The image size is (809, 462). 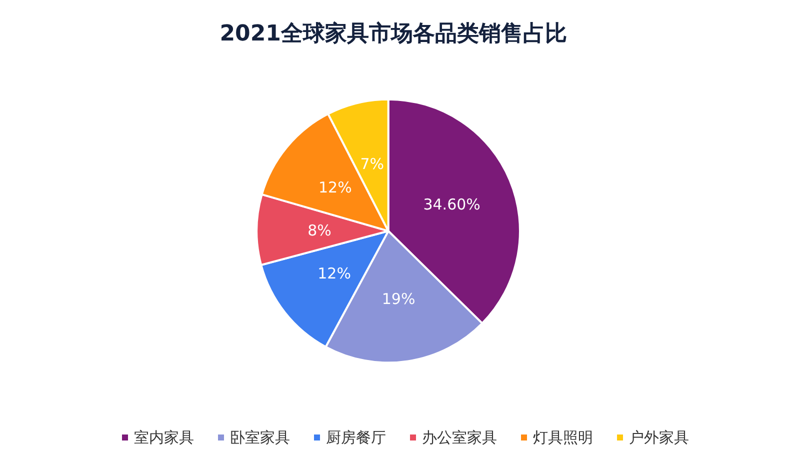 What do you see at coordinates (659, 437) in the screenshot?
I see `legend-label: 户外家具` at bounding box center [659, 437].